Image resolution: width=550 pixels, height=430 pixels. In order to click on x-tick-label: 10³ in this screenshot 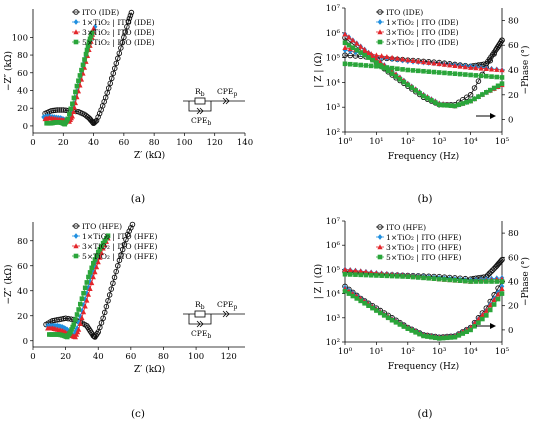, I will do `click(439, 142)`.